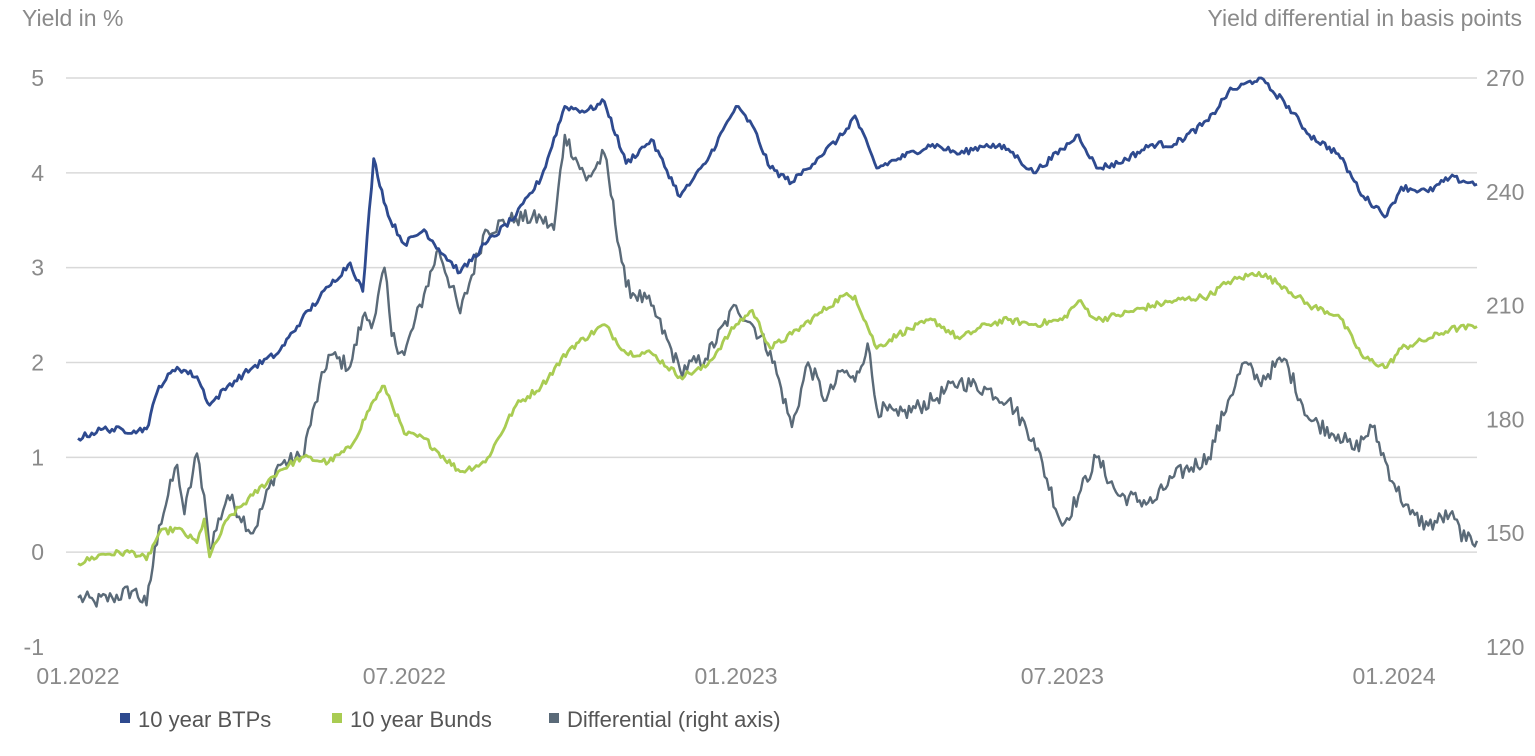  Describe the element at coordinates (37, 268) in the screenshot. I see `left-tick-label: 3` at that location.